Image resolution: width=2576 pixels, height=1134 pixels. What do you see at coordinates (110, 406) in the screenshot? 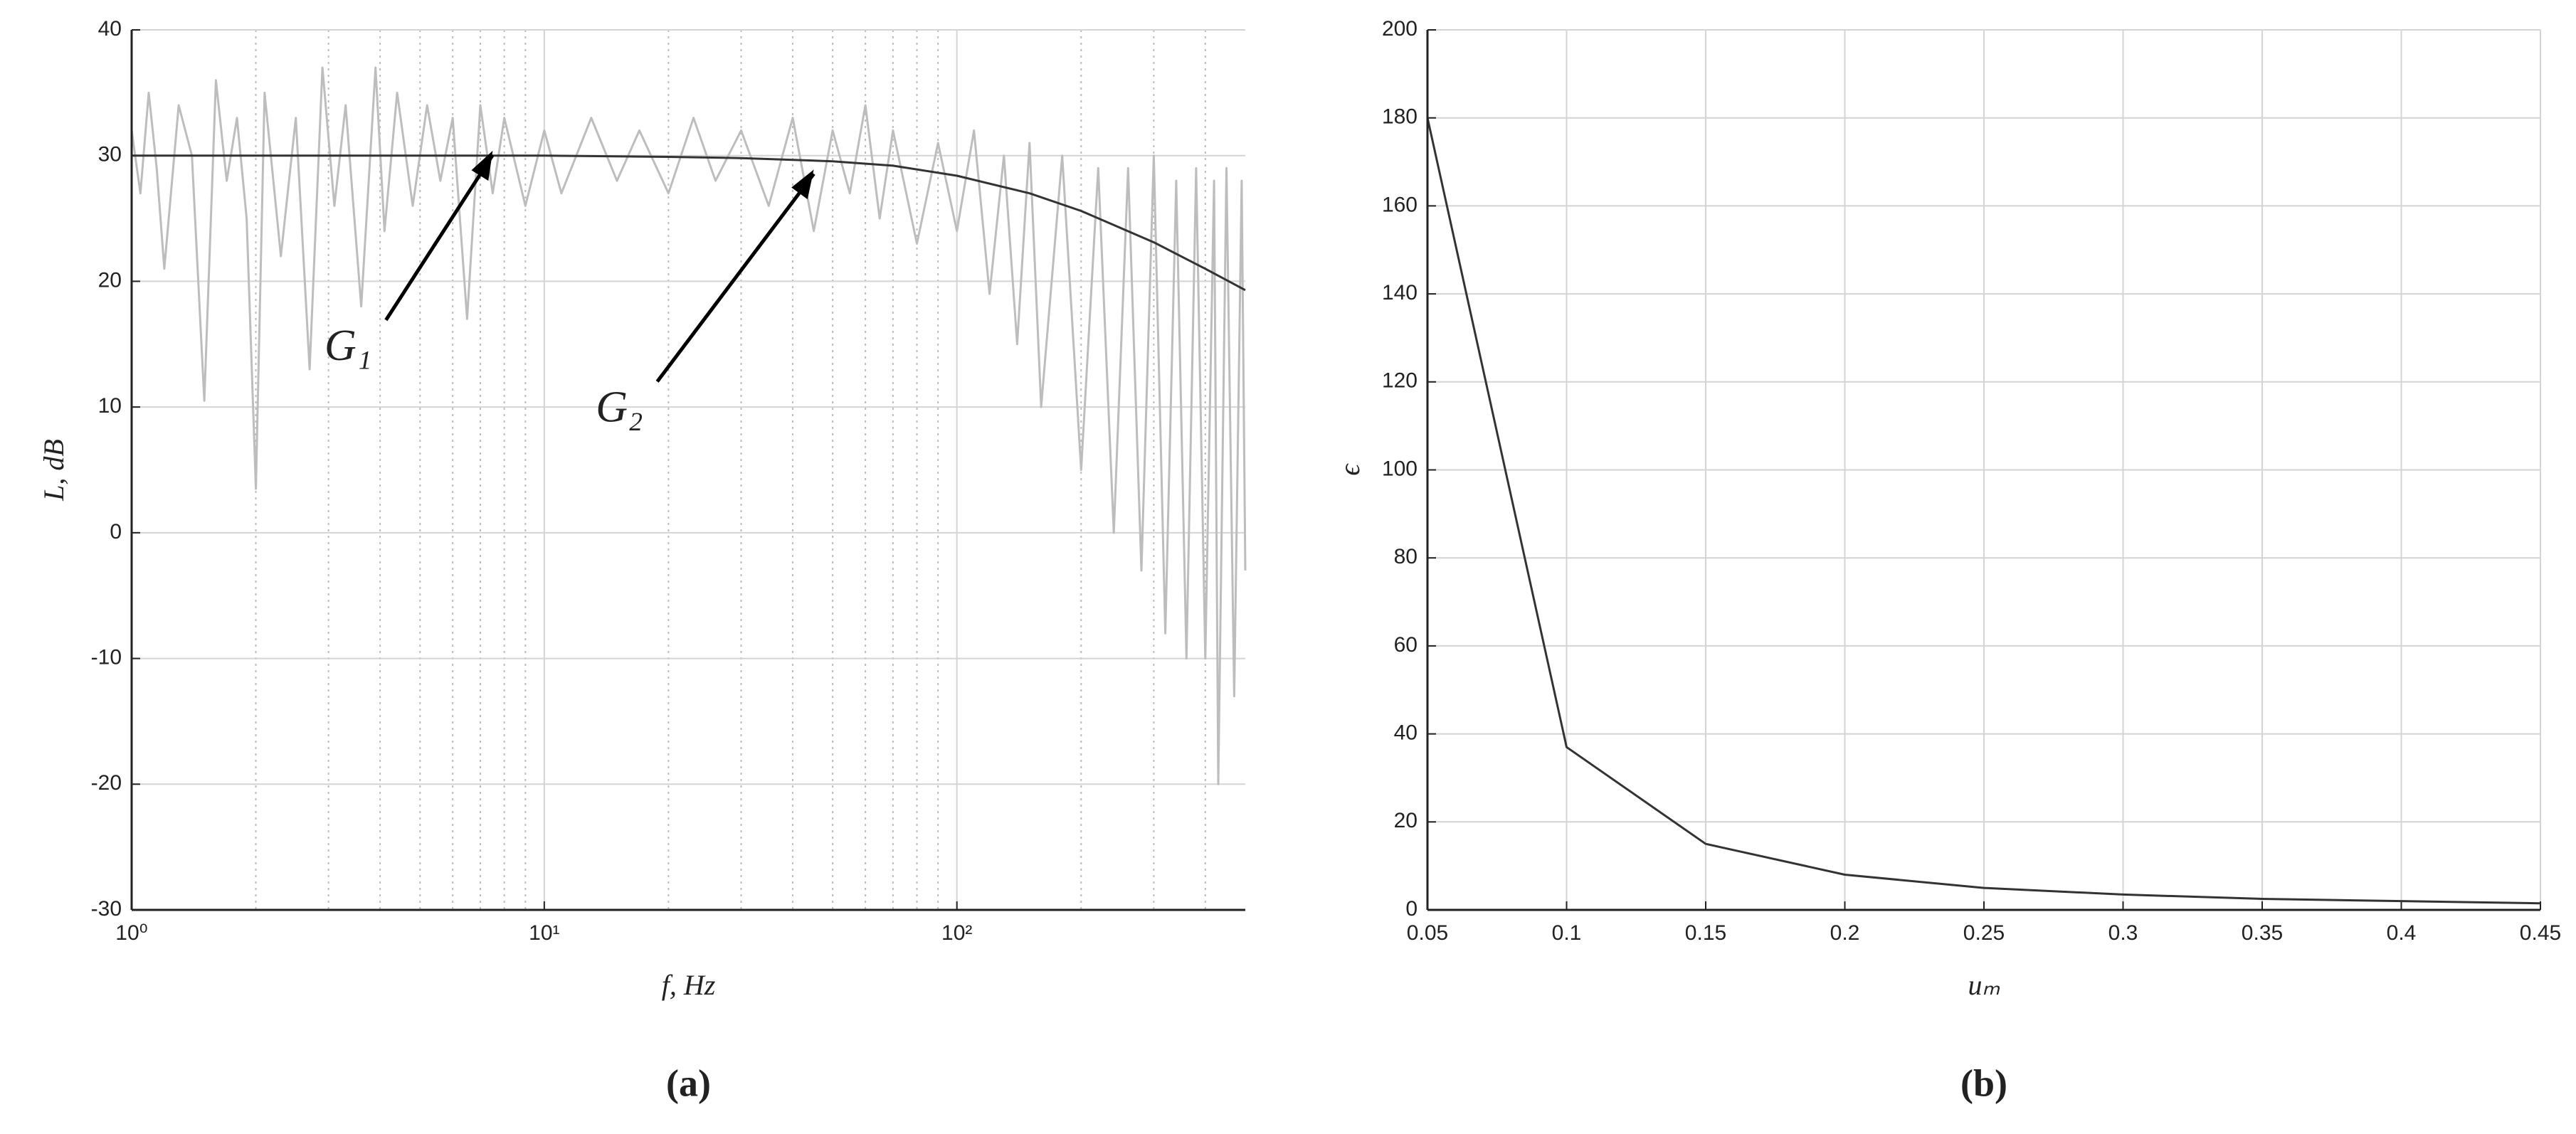
I see `y-tick-label: 10` at bounding box center [110, 406].